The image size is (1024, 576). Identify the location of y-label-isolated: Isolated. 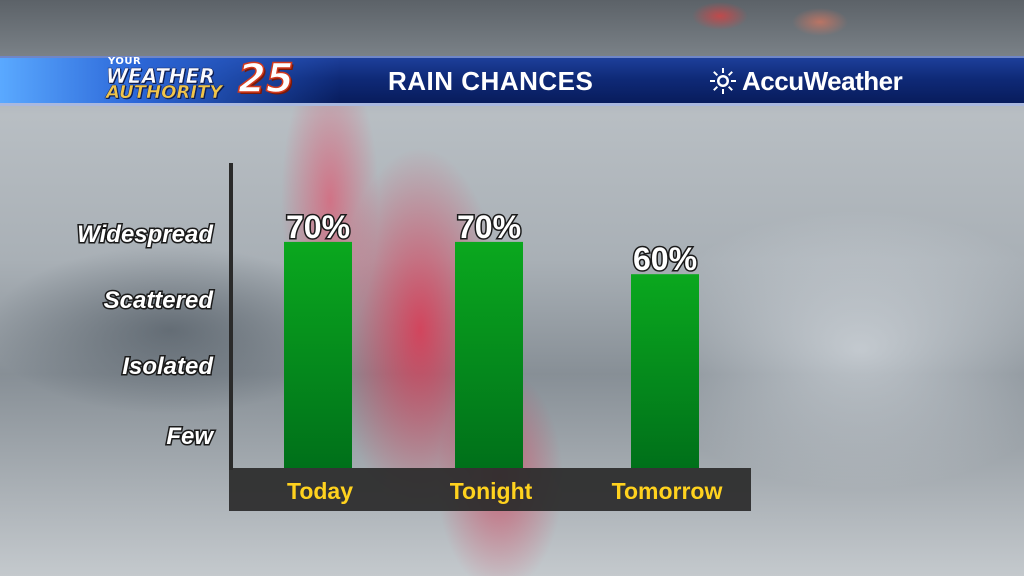
(168, 366).